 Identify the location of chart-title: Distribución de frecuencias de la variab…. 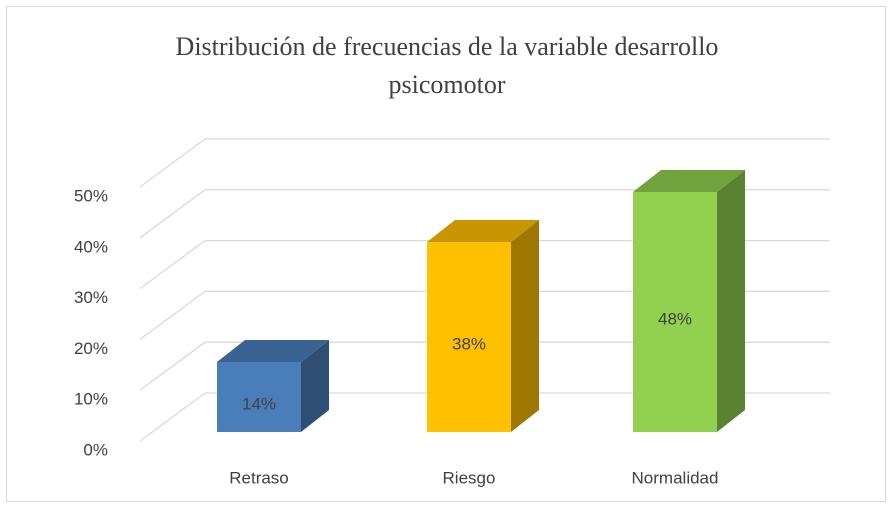
(447, 65).